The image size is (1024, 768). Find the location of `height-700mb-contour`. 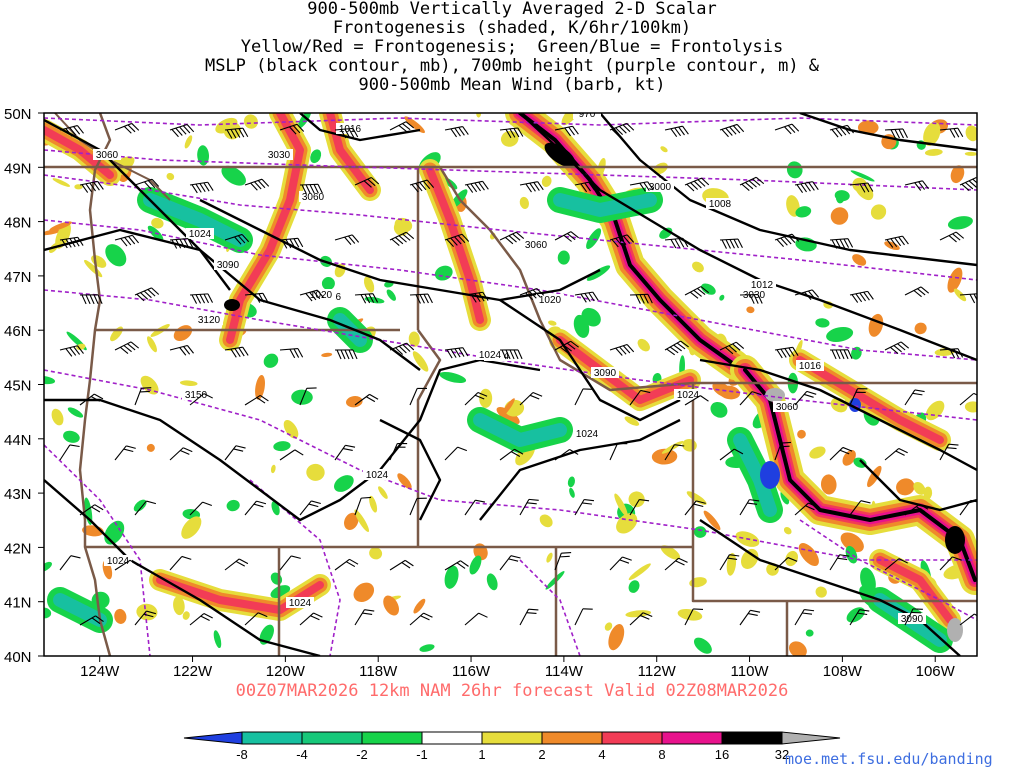

height-700mb-contour is located at coordinates (550, 607).